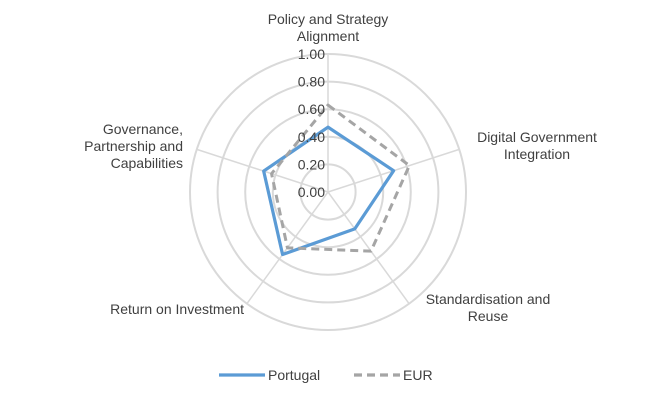 This screenshot has height=405, width=648. I want to click on tick-label-0: 0.00, so click(311, 192).